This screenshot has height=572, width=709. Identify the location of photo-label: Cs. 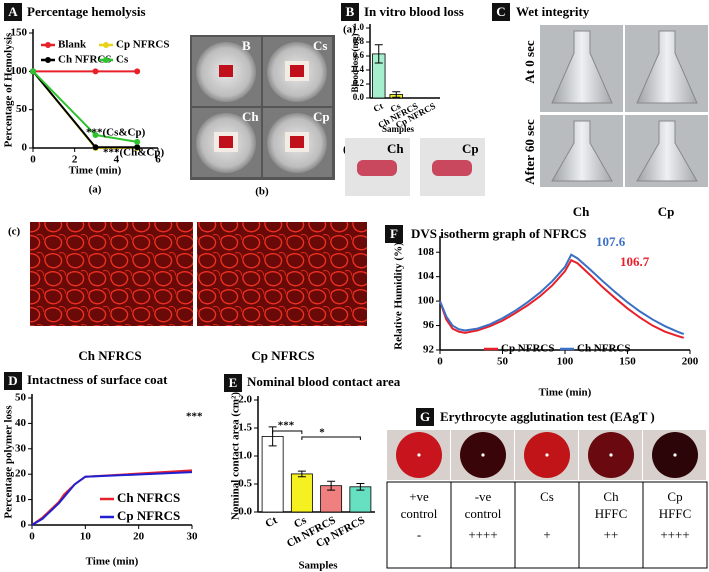
(320, 45).